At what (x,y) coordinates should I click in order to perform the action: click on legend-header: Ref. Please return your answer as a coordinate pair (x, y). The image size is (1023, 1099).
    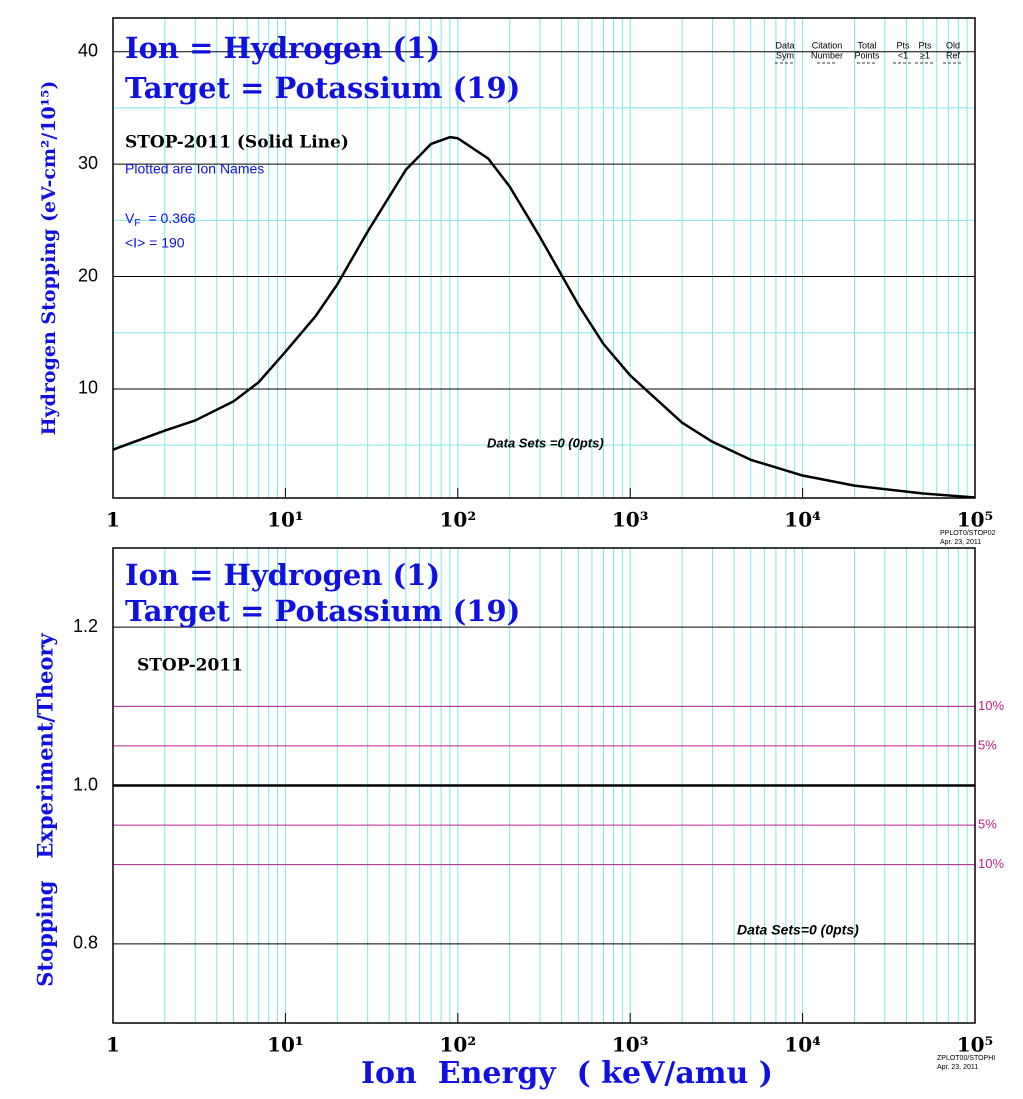
    Looking at the image, I should click on (953, 55).